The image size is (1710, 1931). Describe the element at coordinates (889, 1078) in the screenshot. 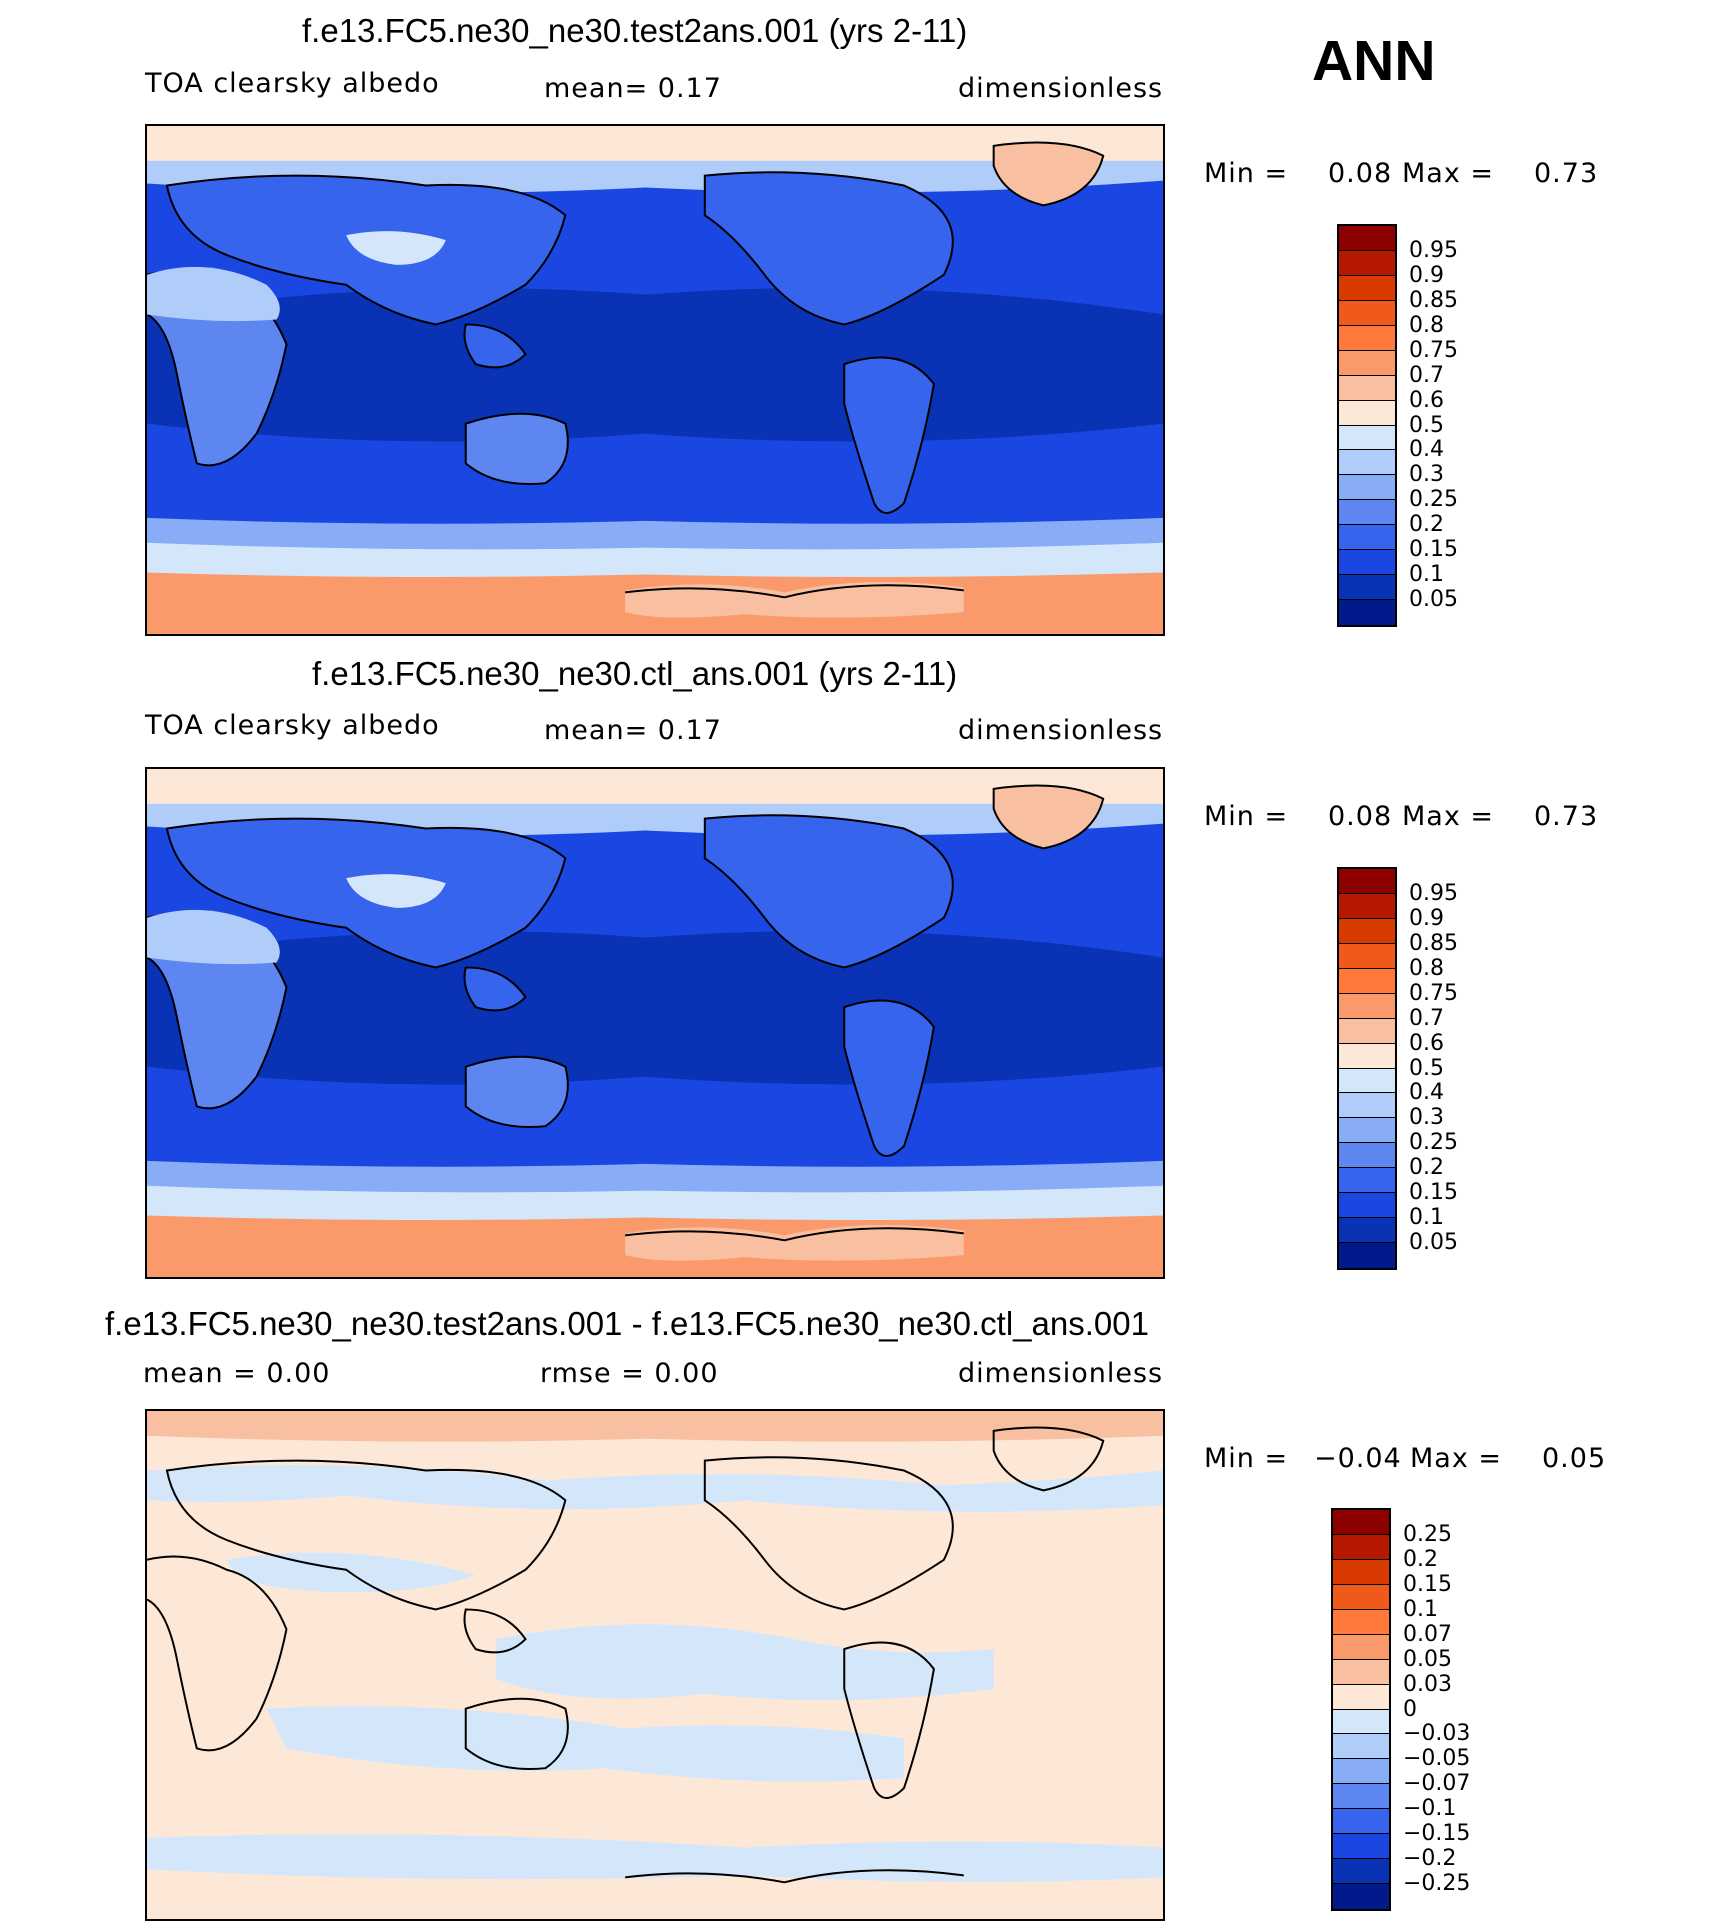

I see `panel-2-south-america` at that location.